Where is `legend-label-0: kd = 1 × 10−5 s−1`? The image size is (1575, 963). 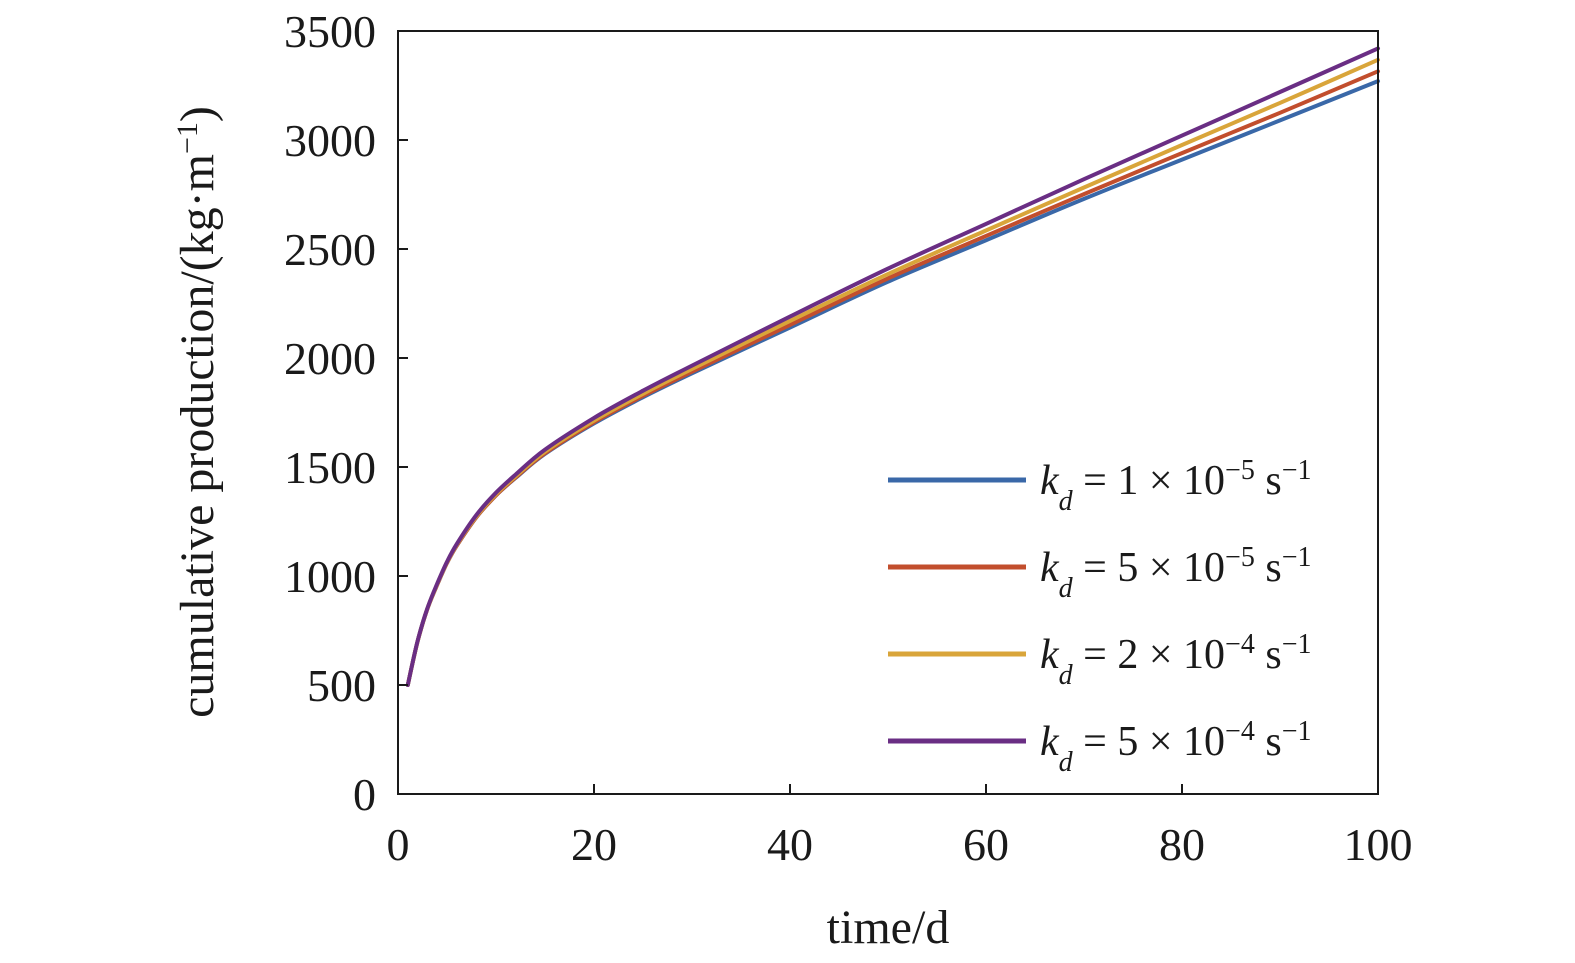 legend-label-0: kd = 1 × 10−5 s−1 is located at coordinates (1175, 486).